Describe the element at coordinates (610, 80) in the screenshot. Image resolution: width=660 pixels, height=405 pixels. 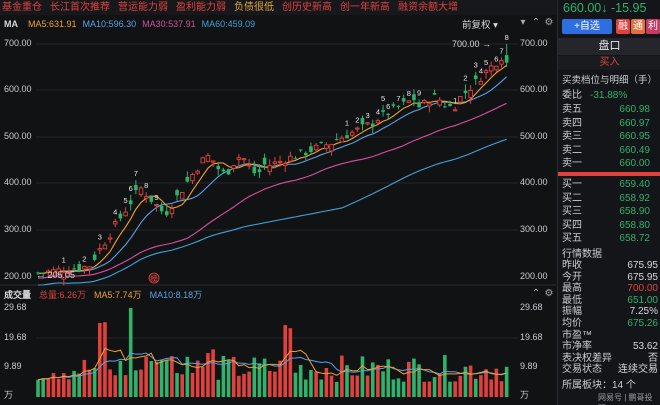
I see `order-book-title: 买卖档位与明细（手）` at that location.